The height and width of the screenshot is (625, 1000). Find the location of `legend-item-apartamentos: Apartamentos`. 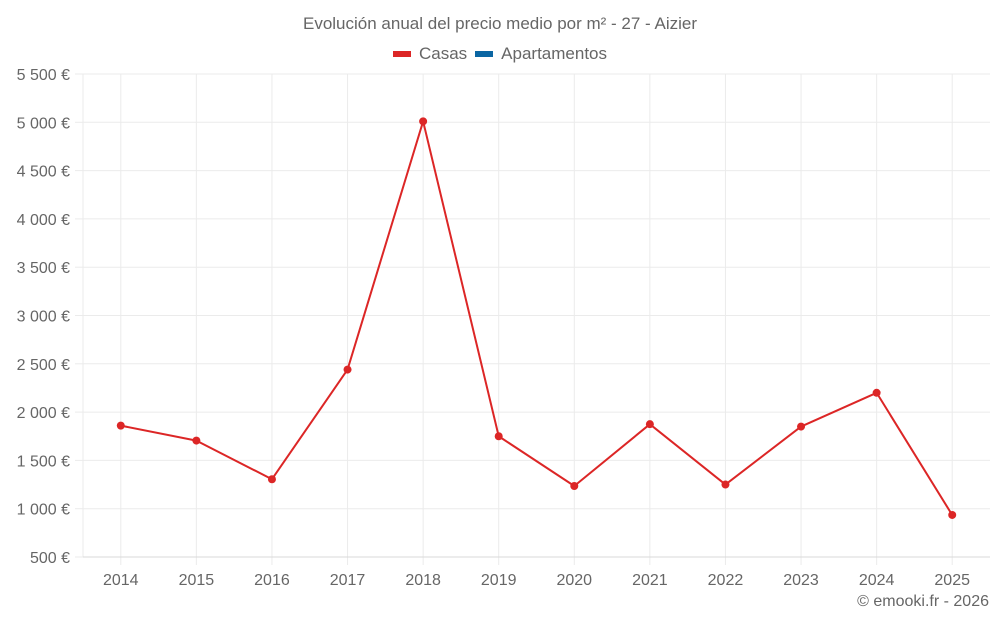

legend-item-apartamentos: Apartamentos is located at coordinates (541, 54).